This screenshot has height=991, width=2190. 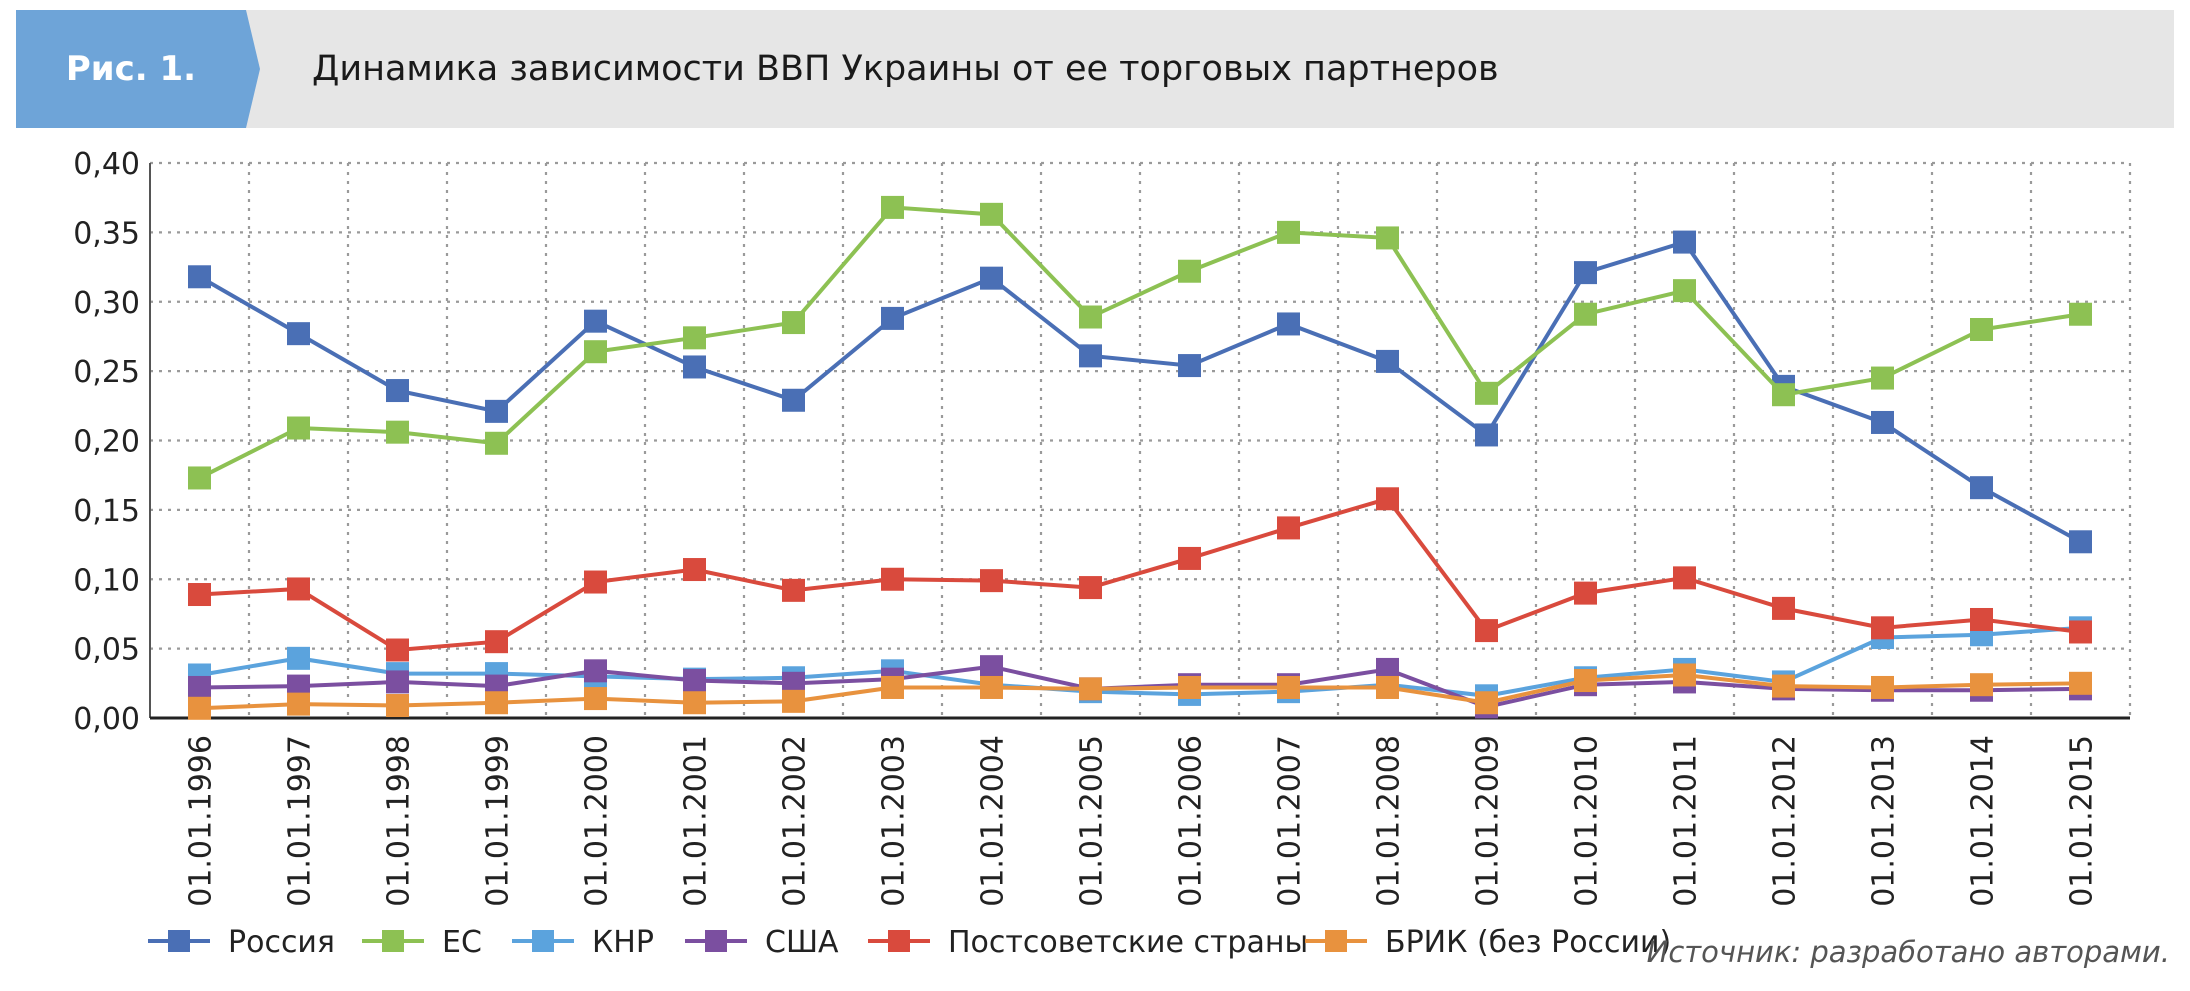 I want to click on legend-label: Россия, so click(x=281, y=942).